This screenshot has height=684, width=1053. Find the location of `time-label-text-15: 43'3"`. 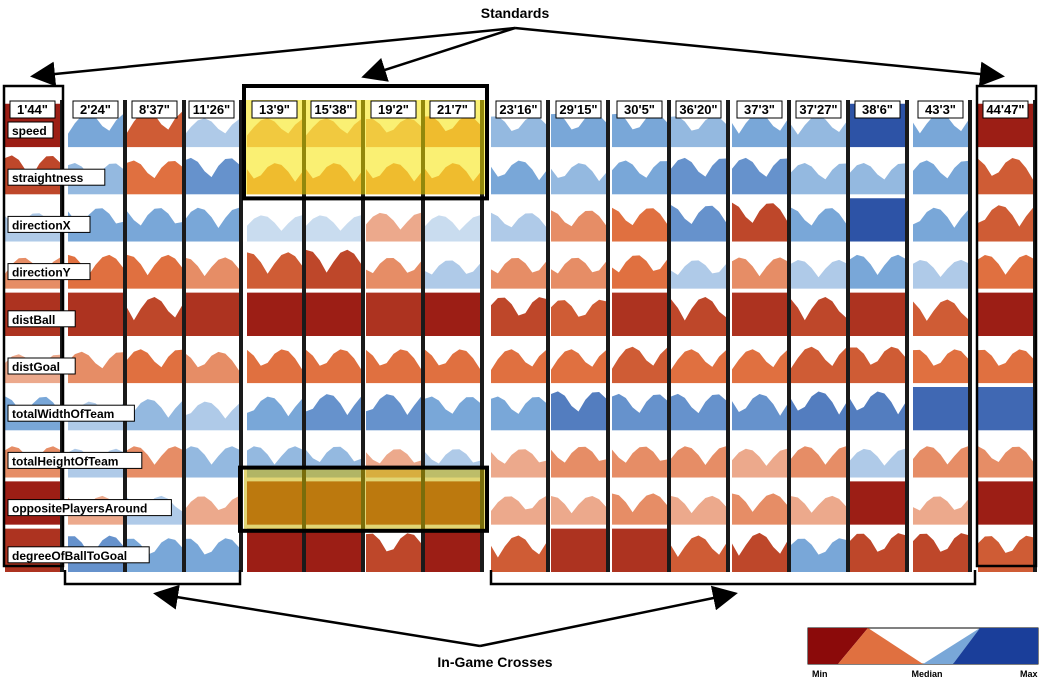

time-label-text-15: 43'3" is located at coordinates (940, 109).